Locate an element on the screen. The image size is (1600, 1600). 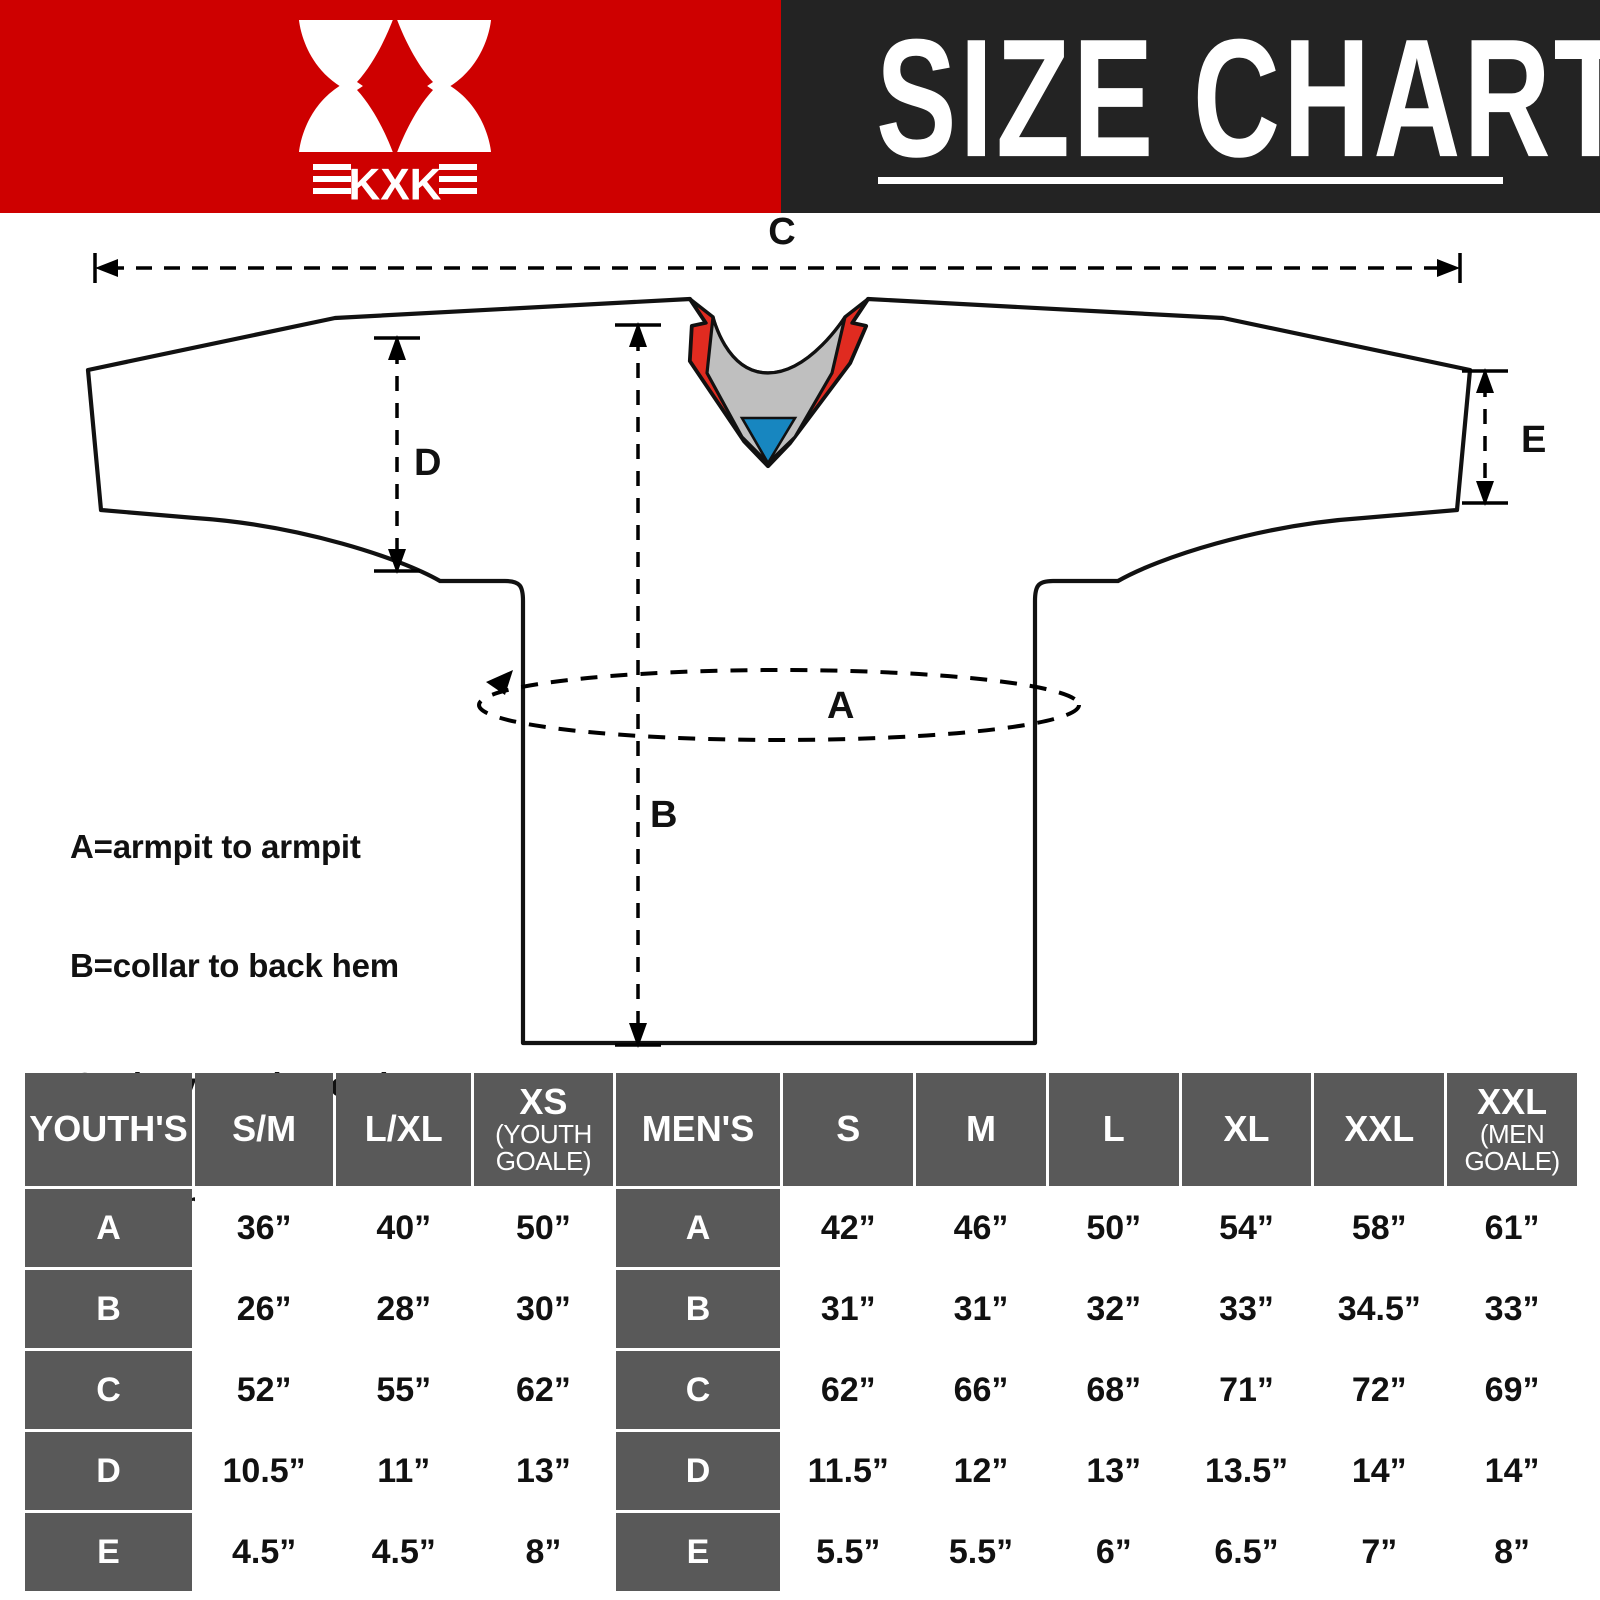
dimension-c-line is located at coordinates (777, 268).